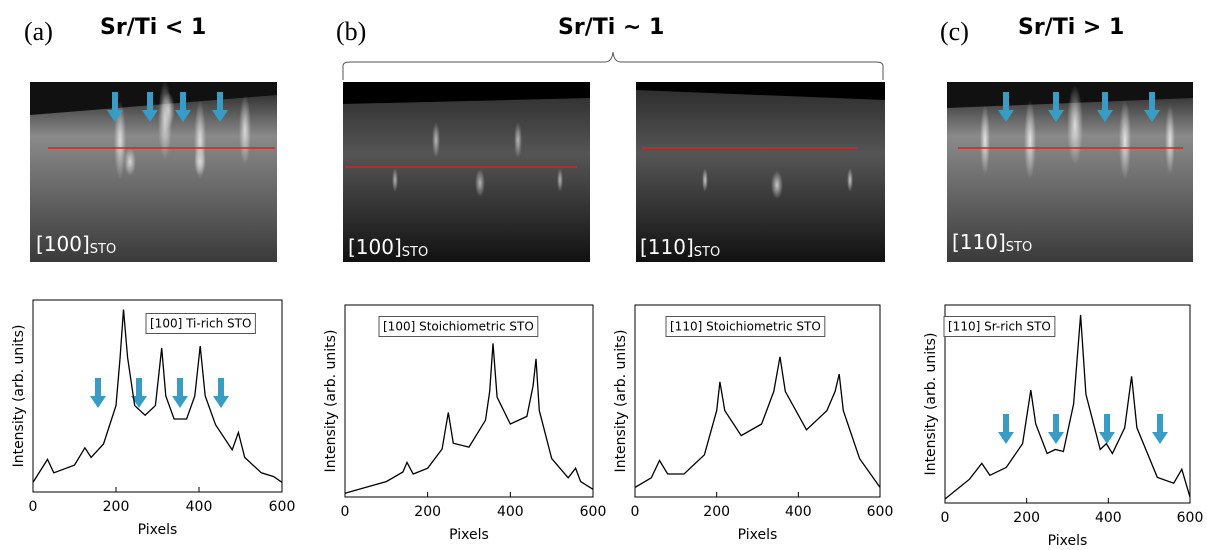 This screenshot has width=1207, height=550. I want to click on chart-title: [110] Sr-rich STO, so click(999, 327).